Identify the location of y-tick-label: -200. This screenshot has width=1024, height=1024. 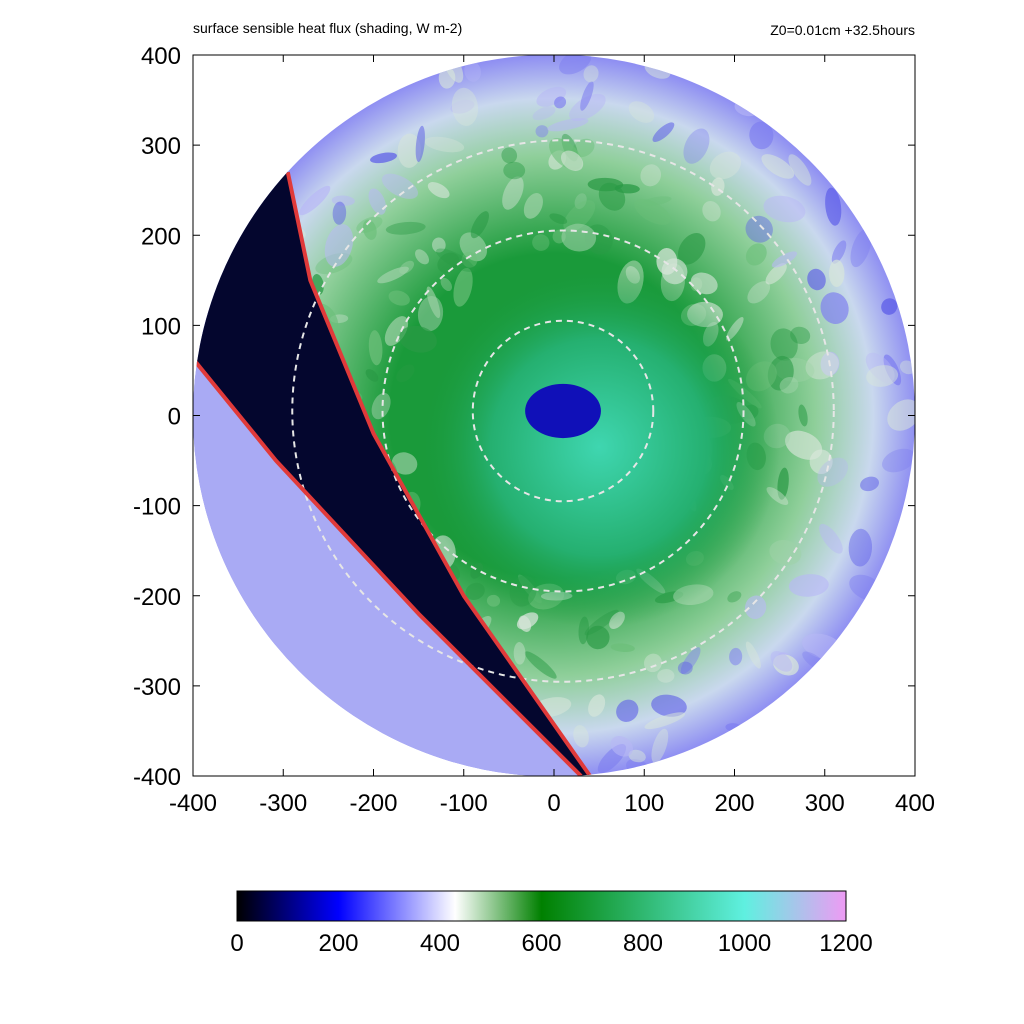
(157, 597).